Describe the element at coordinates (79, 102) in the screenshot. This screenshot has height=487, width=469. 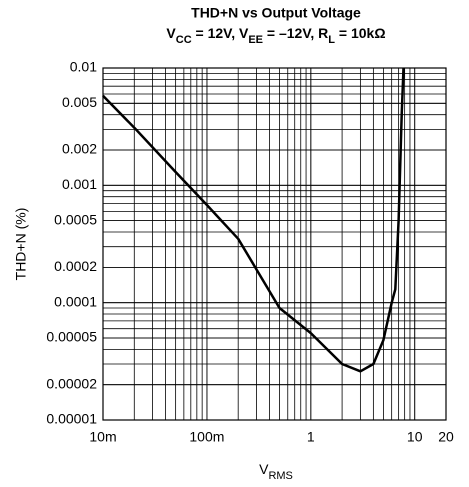
I see `y-tick-label: 0.005` at that location.